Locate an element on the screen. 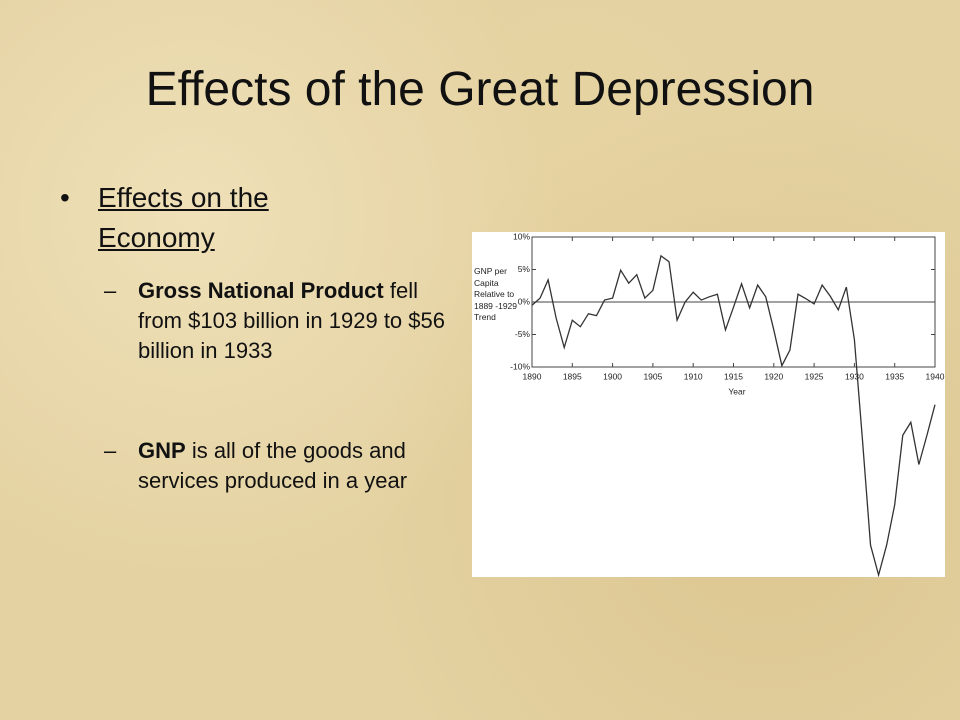 This screenshot has width=960, height=720. x-axis-label: Year is located at coordinates (736, 391).